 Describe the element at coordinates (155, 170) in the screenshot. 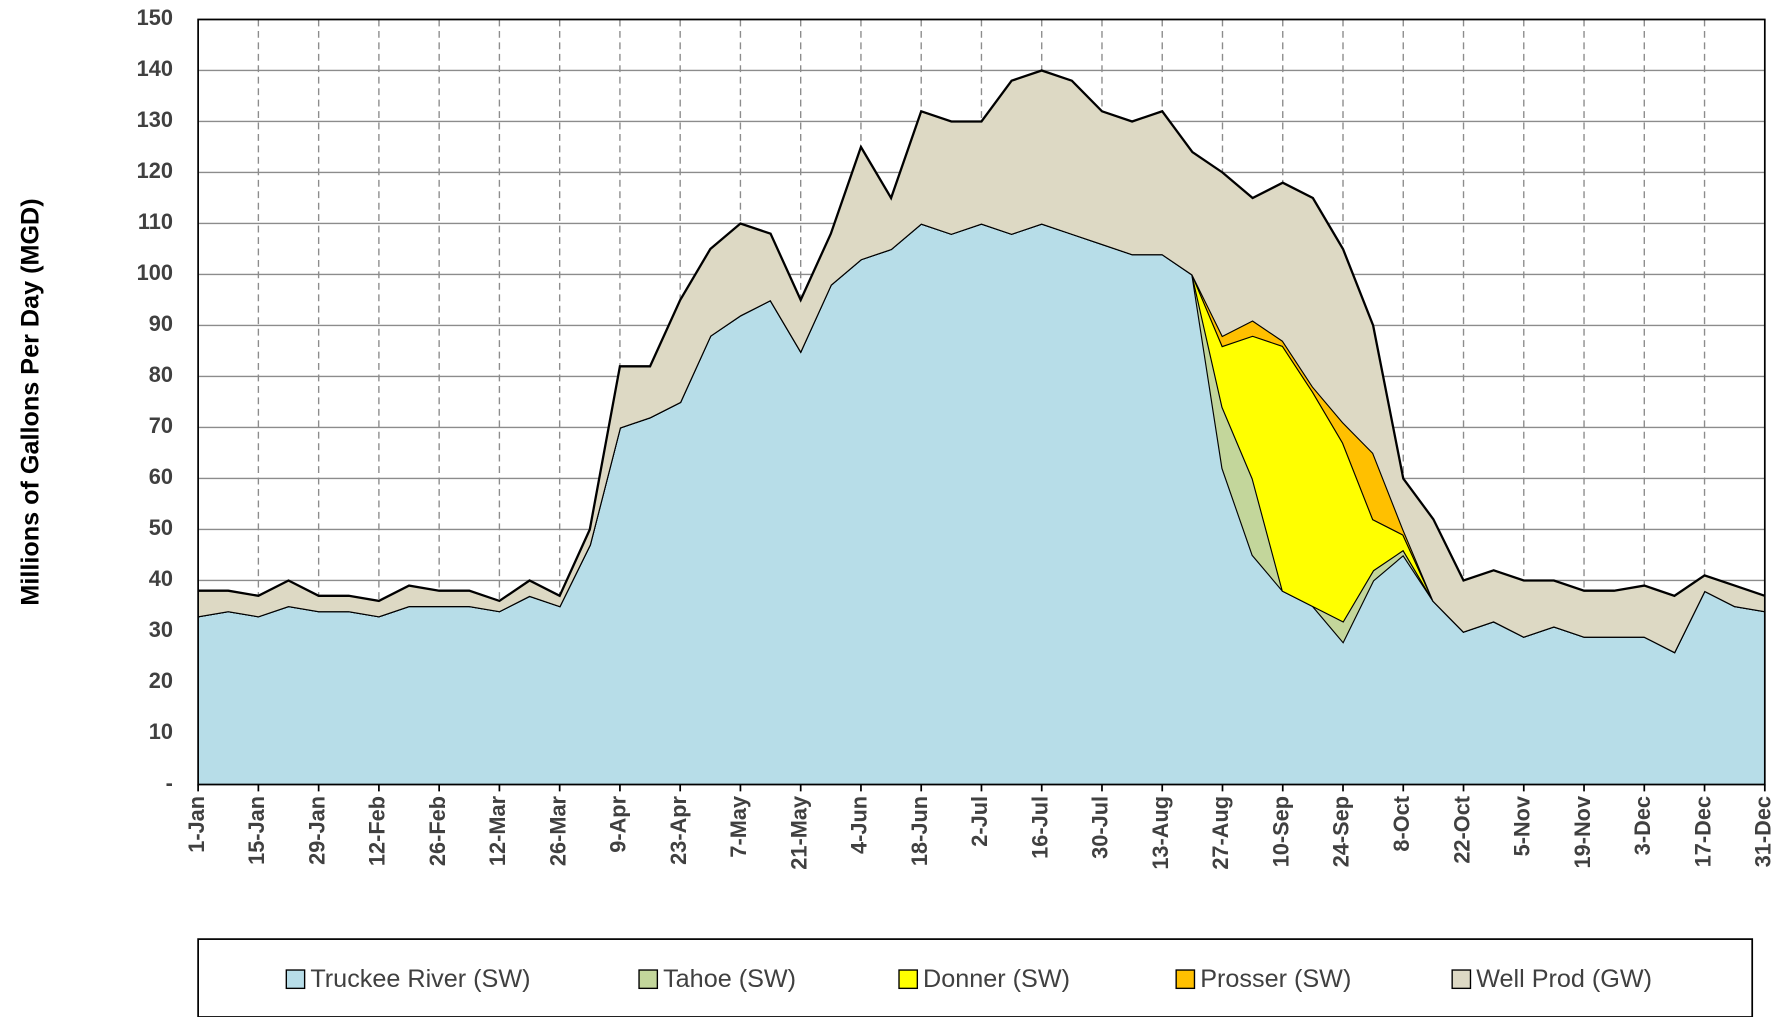

I see `y-tick-label: 120` at that location.